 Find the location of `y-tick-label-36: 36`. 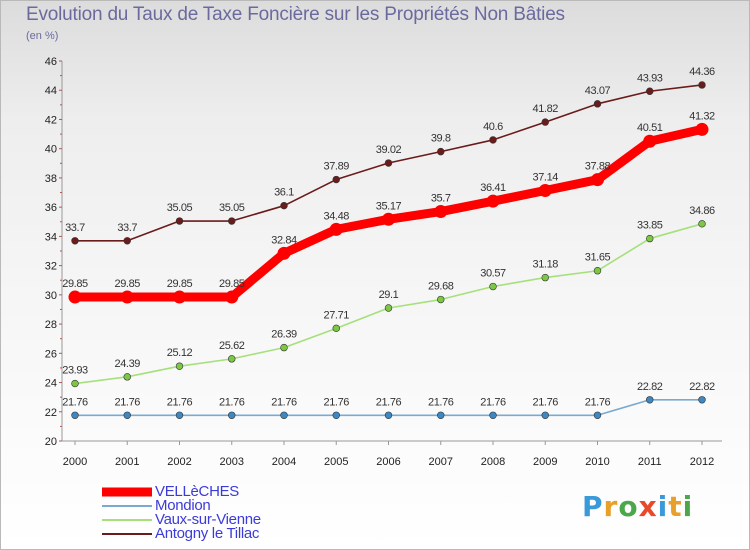

y-tick-label-36: 36 is located at coordinates (51, 208).